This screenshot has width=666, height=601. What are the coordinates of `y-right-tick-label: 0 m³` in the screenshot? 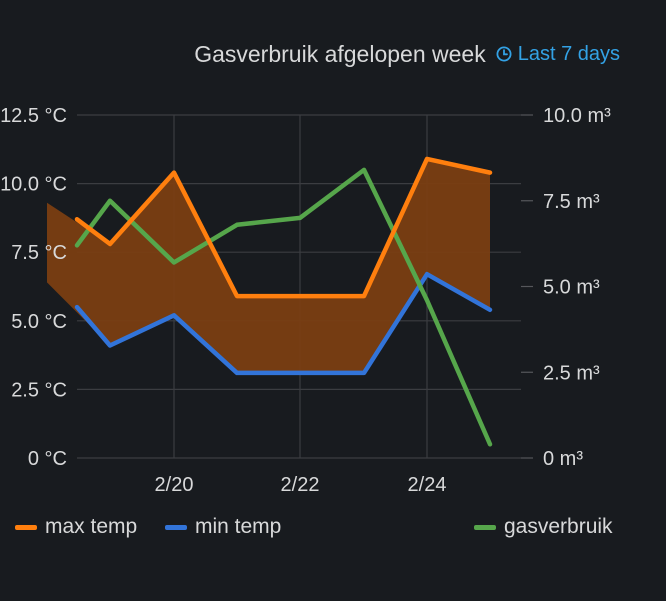 It's located at (563, 459).